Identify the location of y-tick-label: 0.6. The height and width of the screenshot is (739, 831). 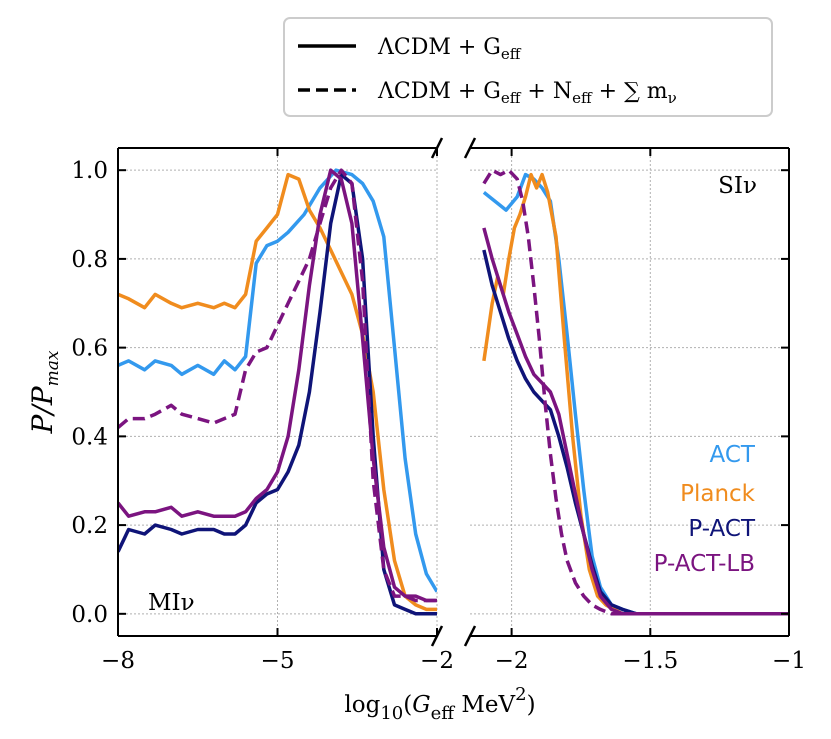
(89, 349).